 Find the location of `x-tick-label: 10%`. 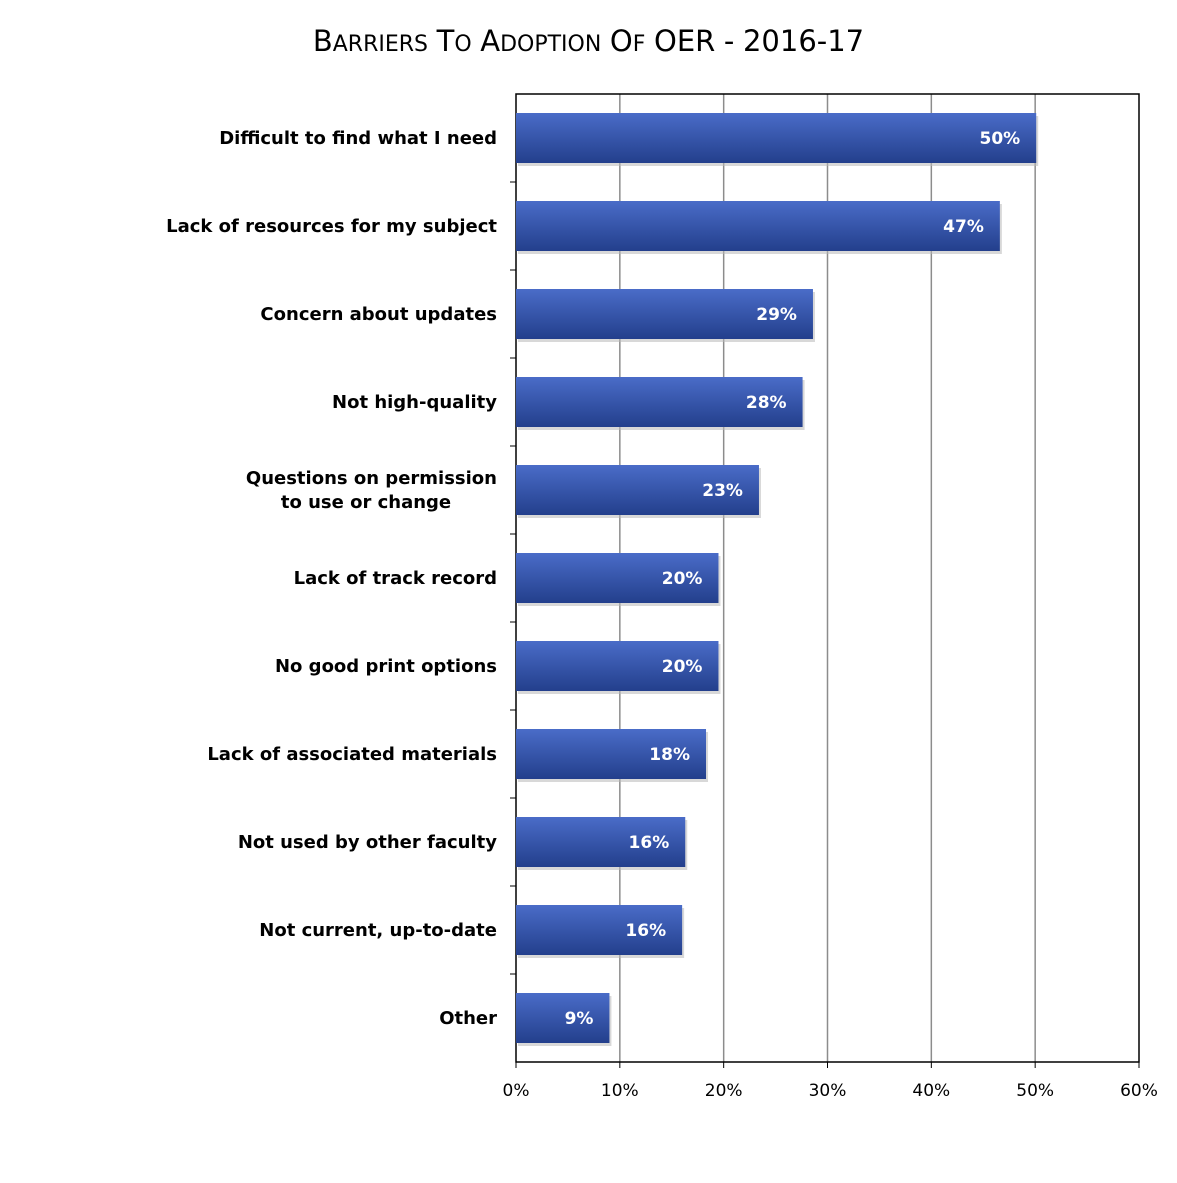

x-tick-label: 10% is located at coordinates (620, 1091).